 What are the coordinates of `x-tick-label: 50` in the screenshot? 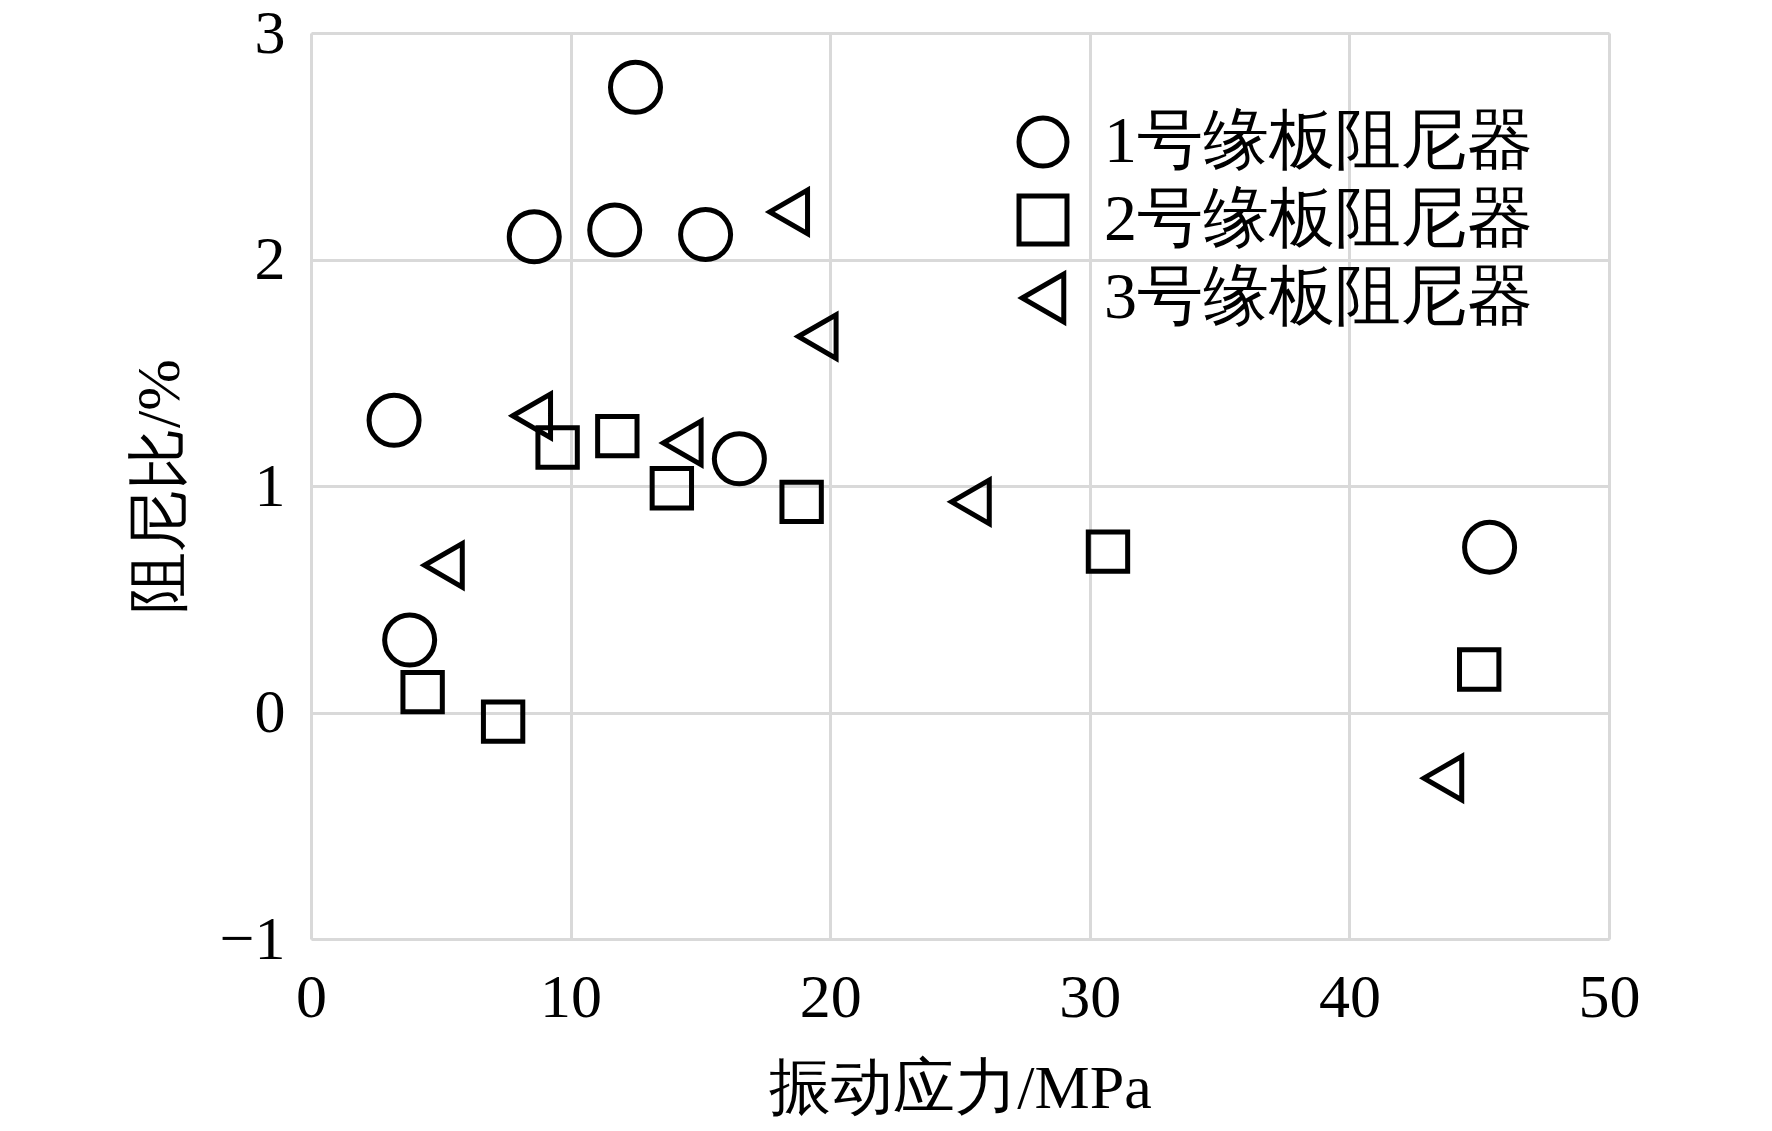 It's located at (1609, 995).